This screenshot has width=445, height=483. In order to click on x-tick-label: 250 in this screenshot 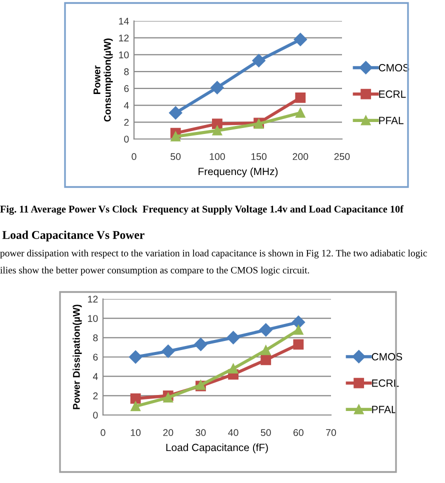, I will do `click(342, 156)`.